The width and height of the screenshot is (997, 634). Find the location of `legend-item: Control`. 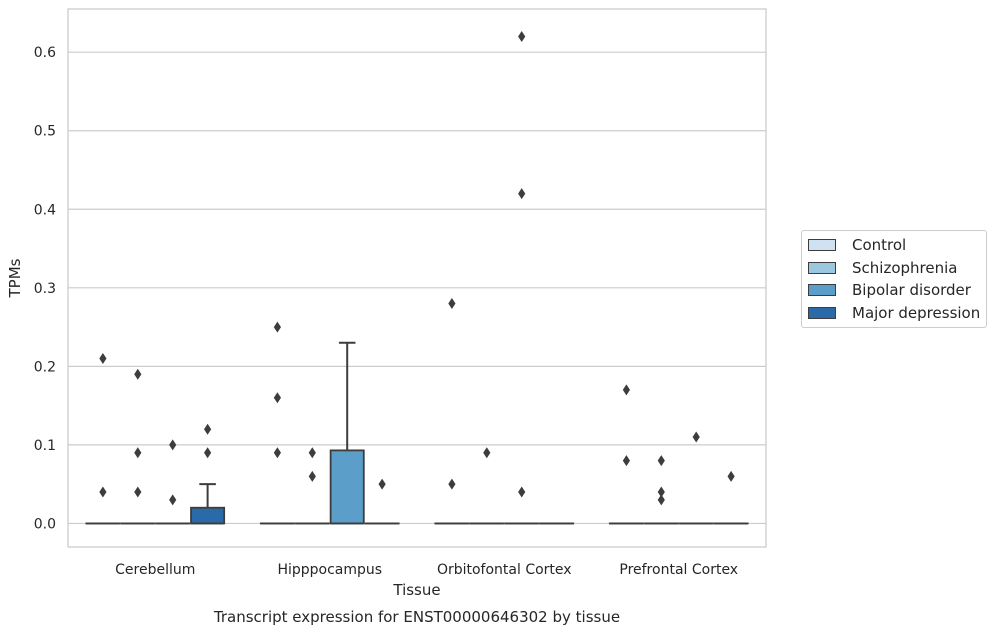

legend-item: Control is located at coordinates (894, 245).